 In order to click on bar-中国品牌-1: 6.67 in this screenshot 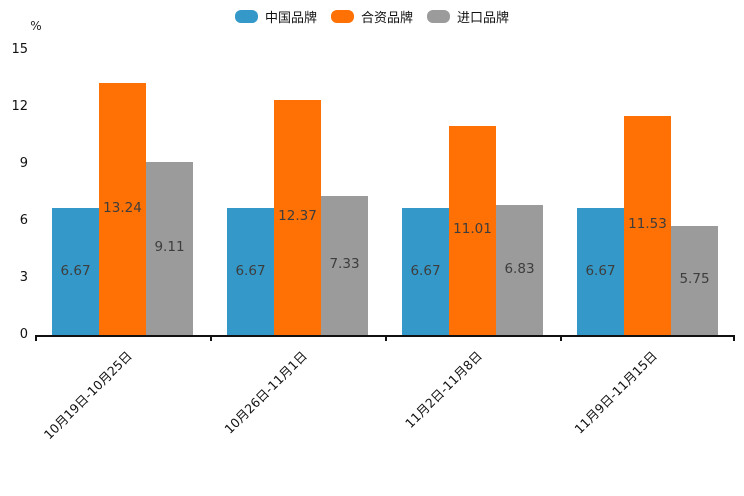, I will do `click(250, 271)`.